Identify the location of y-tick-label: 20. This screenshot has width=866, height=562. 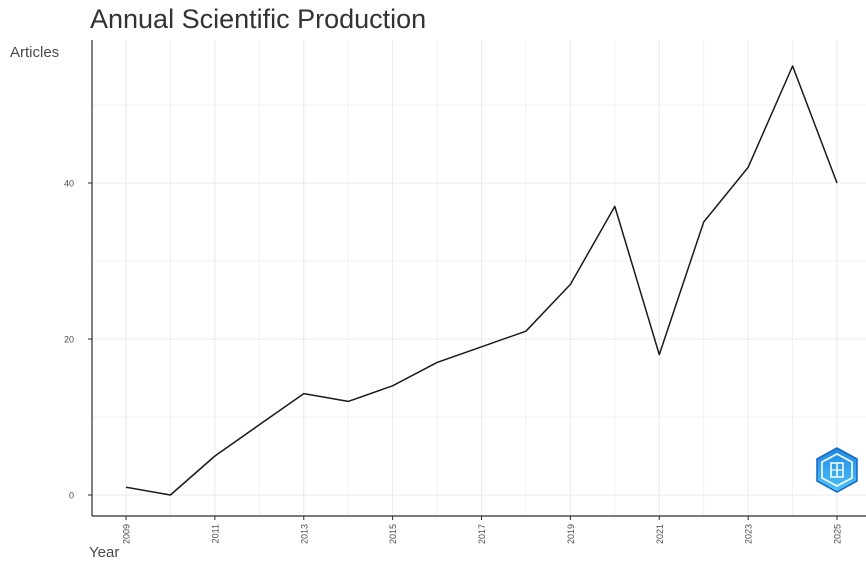
(69, 340).